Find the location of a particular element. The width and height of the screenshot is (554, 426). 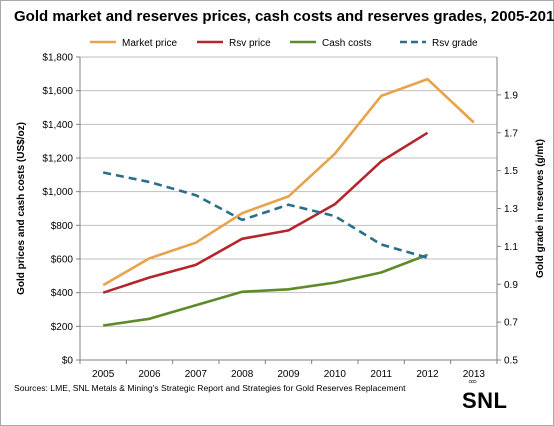

y-axis-title: Gold prices and cash costs (US$/oz) is located at coordinates (21, 208).